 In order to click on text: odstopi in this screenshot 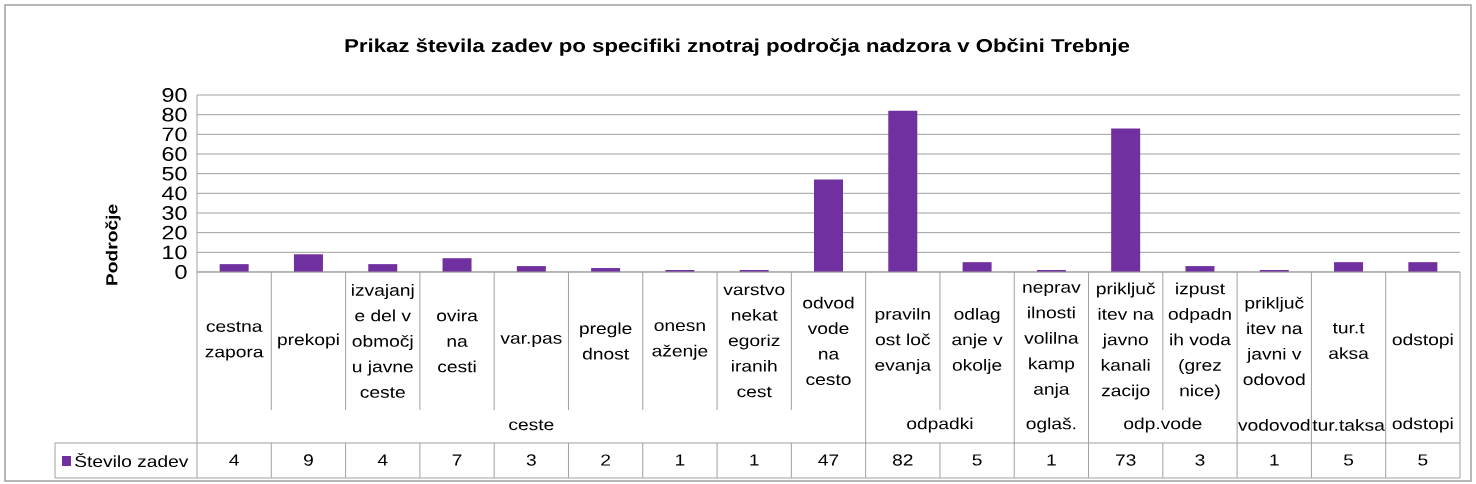, I will do `click(1422, 425)`.